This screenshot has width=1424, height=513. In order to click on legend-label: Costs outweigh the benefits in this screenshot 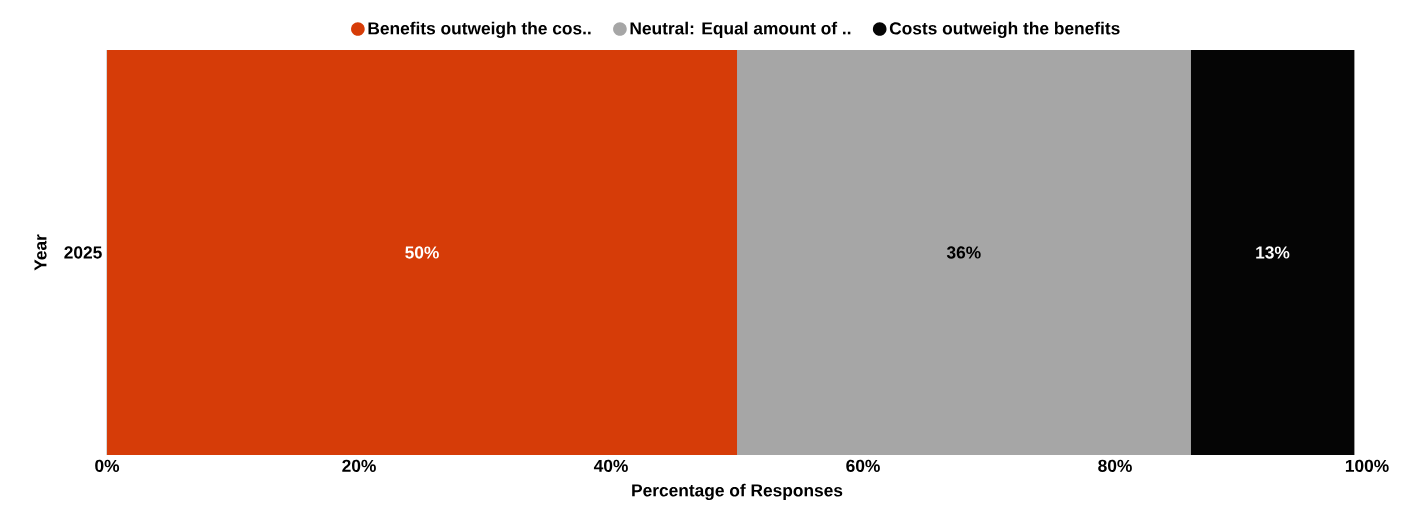, I will do `click(1004, 29)`.